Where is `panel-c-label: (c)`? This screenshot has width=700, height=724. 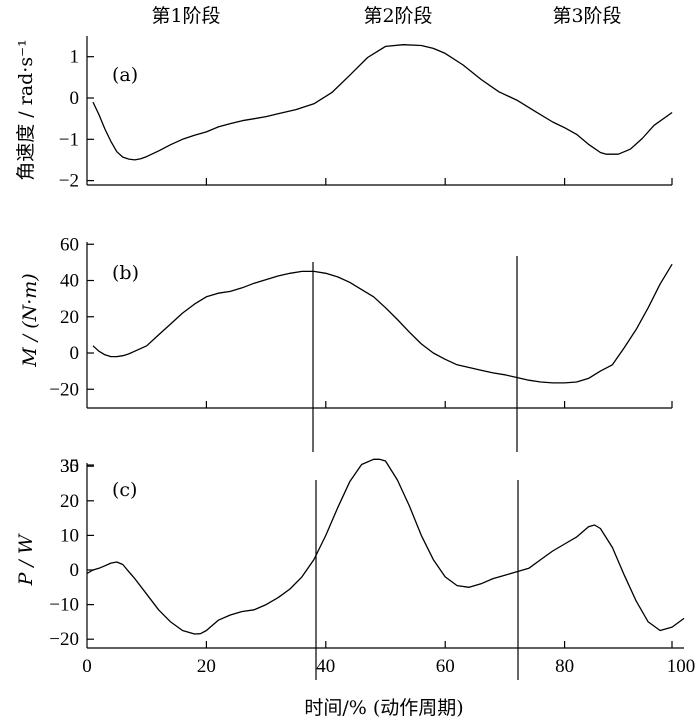
panel-c-label: (c) is located at coordinates (124, 490).